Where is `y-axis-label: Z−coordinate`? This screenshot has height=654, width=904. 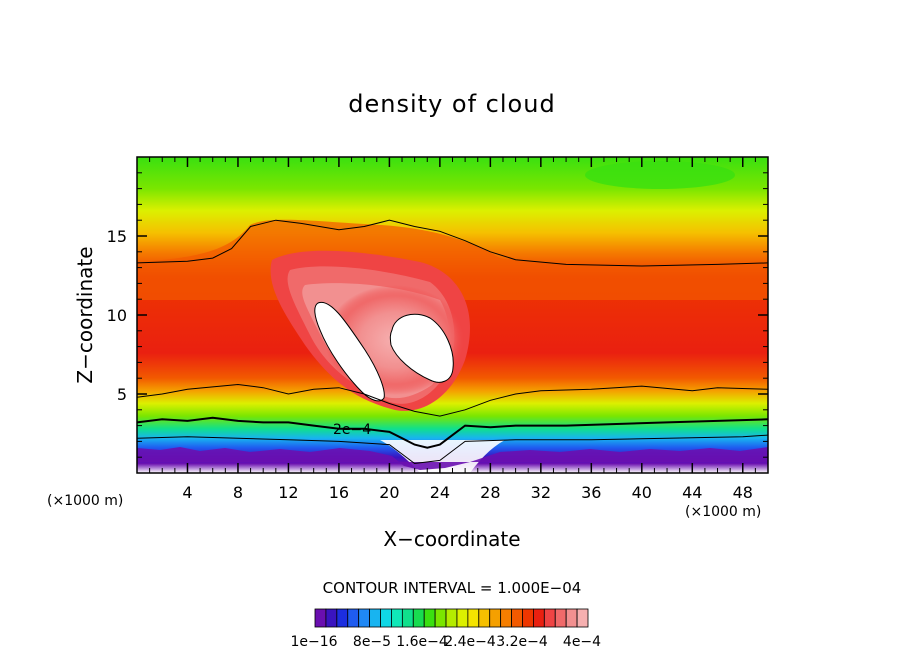 y-axis-label: Z−coordinate is located at coordinates (85, 314).